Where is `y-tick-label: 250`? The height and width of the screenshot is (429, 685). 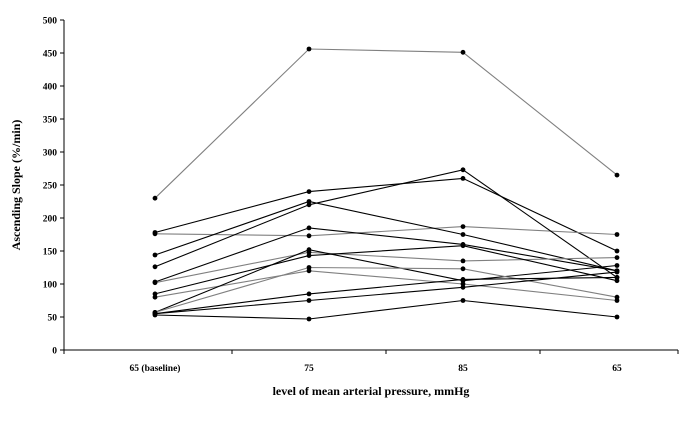
y-tick-label: 250 is located at coordinates (50, 187).